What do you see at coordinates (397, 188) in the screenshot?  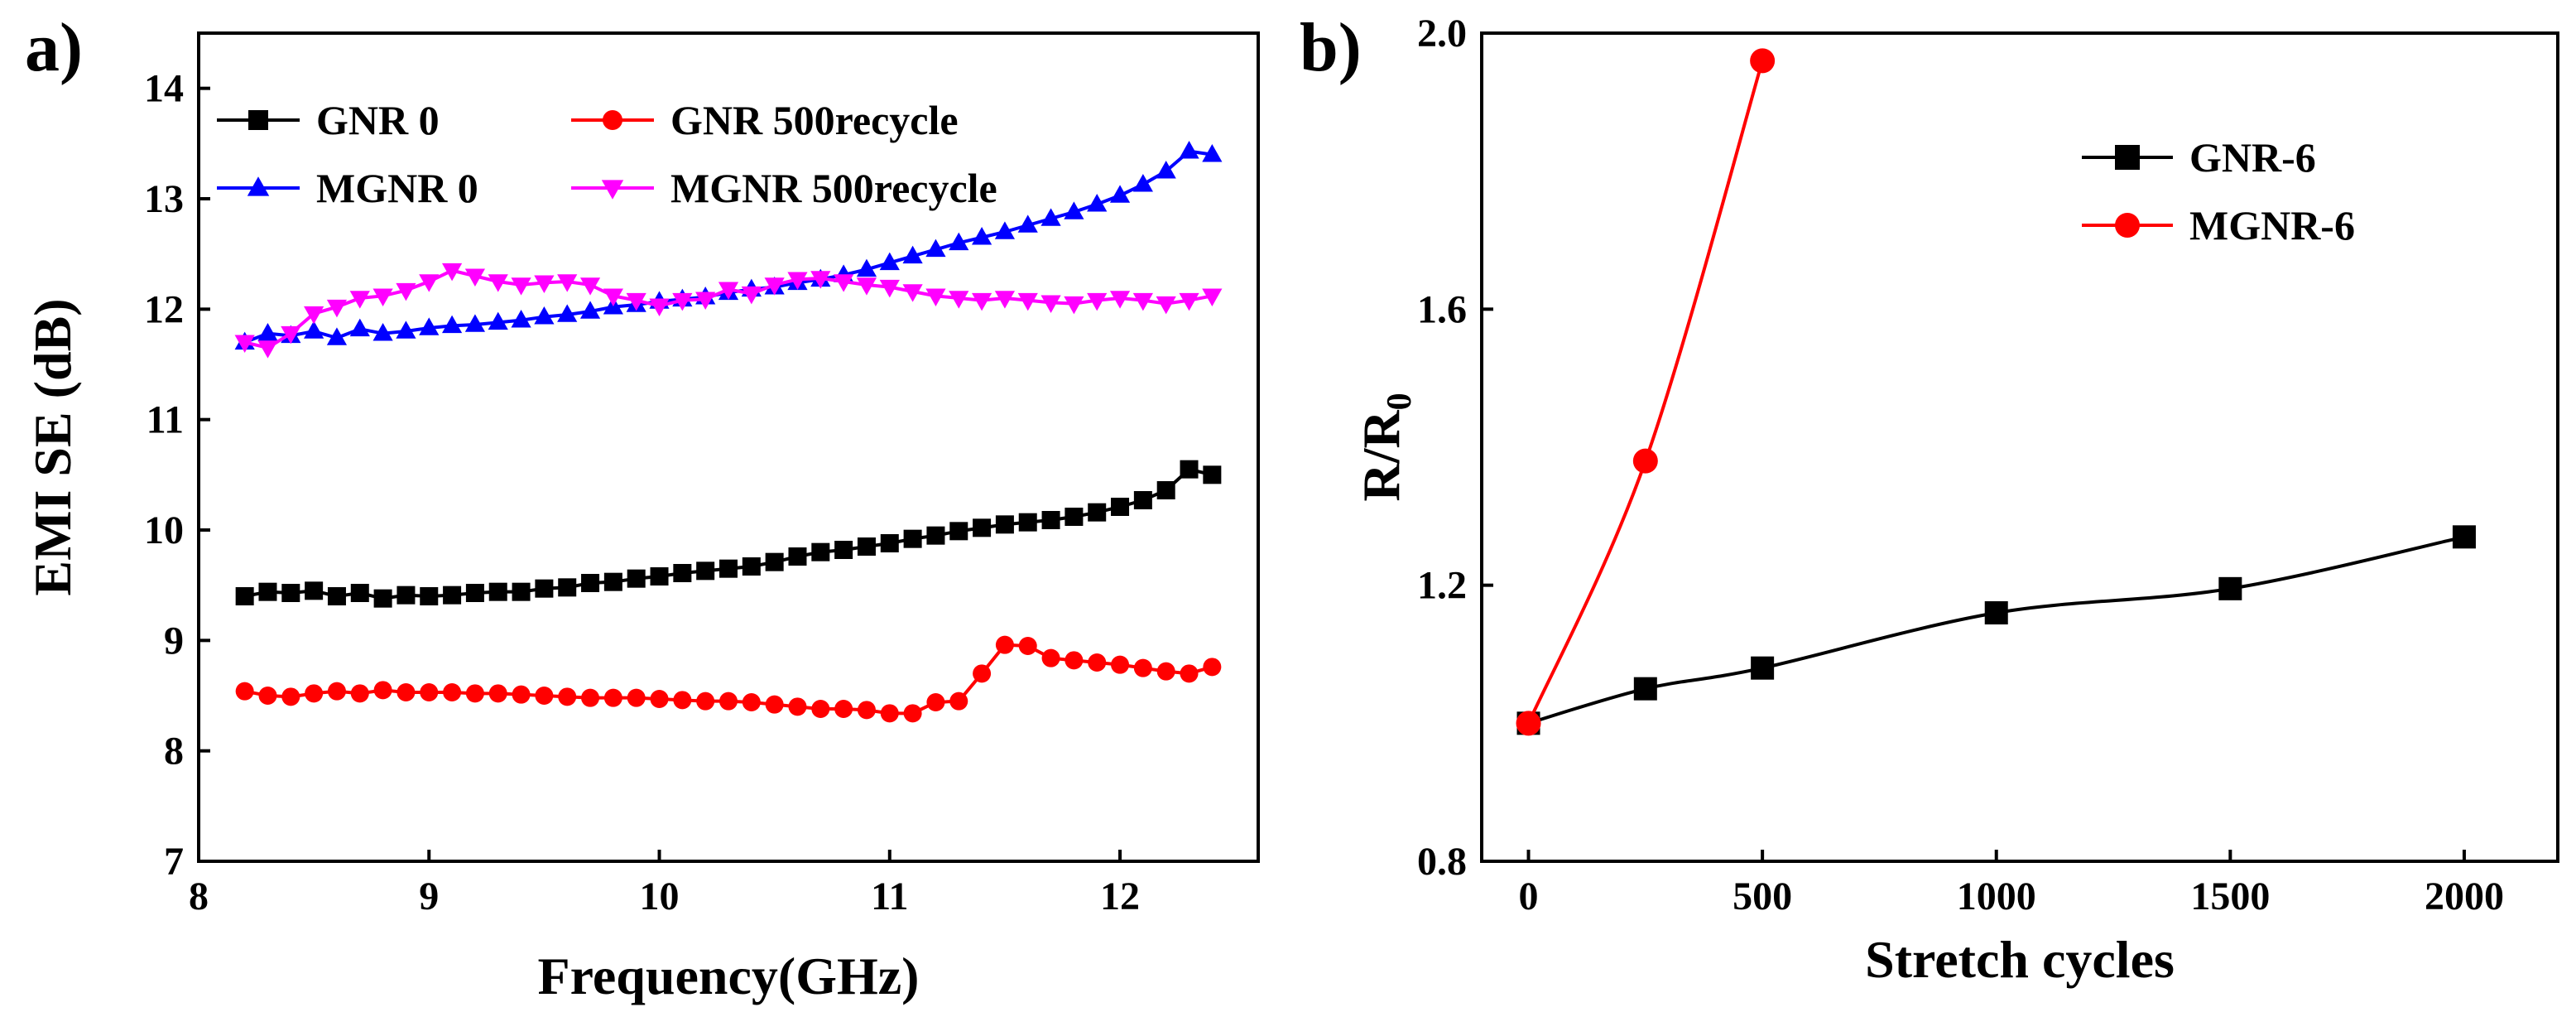 I see `chart-a-legend-label: MGNR 0` at bounding box center [397, 188].